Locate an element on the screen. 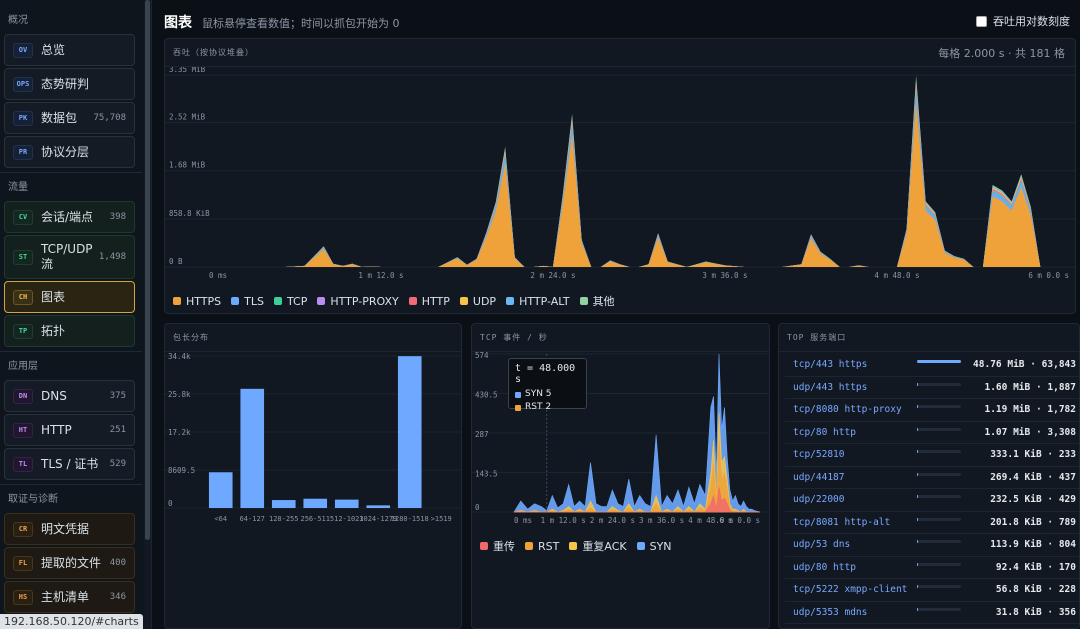 Image resolution: width=1080 pixels, height=629 pixels. sidebar-item-tp: TP 拓扑 is located at coordinates (69, 331).